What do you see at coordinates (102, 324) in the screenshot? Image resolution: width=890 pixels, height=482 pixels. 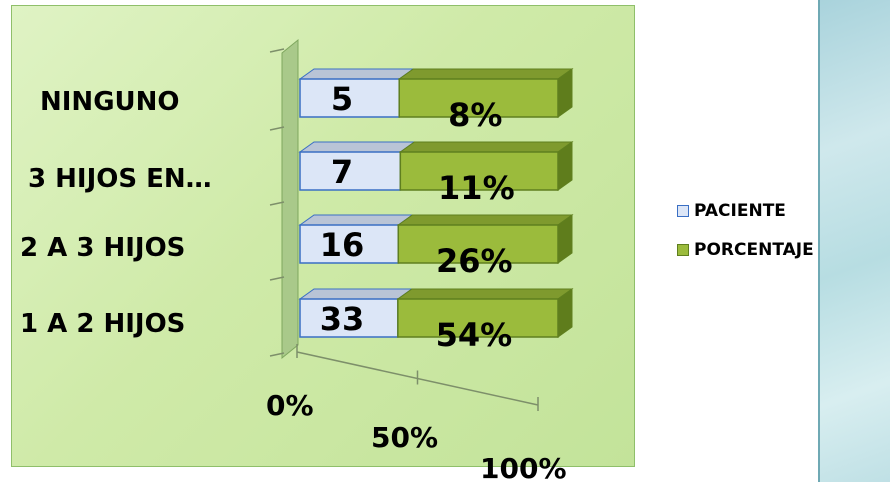 I see `category-label: 1 A 2 HIJOS` at bounding box center [102, 324].